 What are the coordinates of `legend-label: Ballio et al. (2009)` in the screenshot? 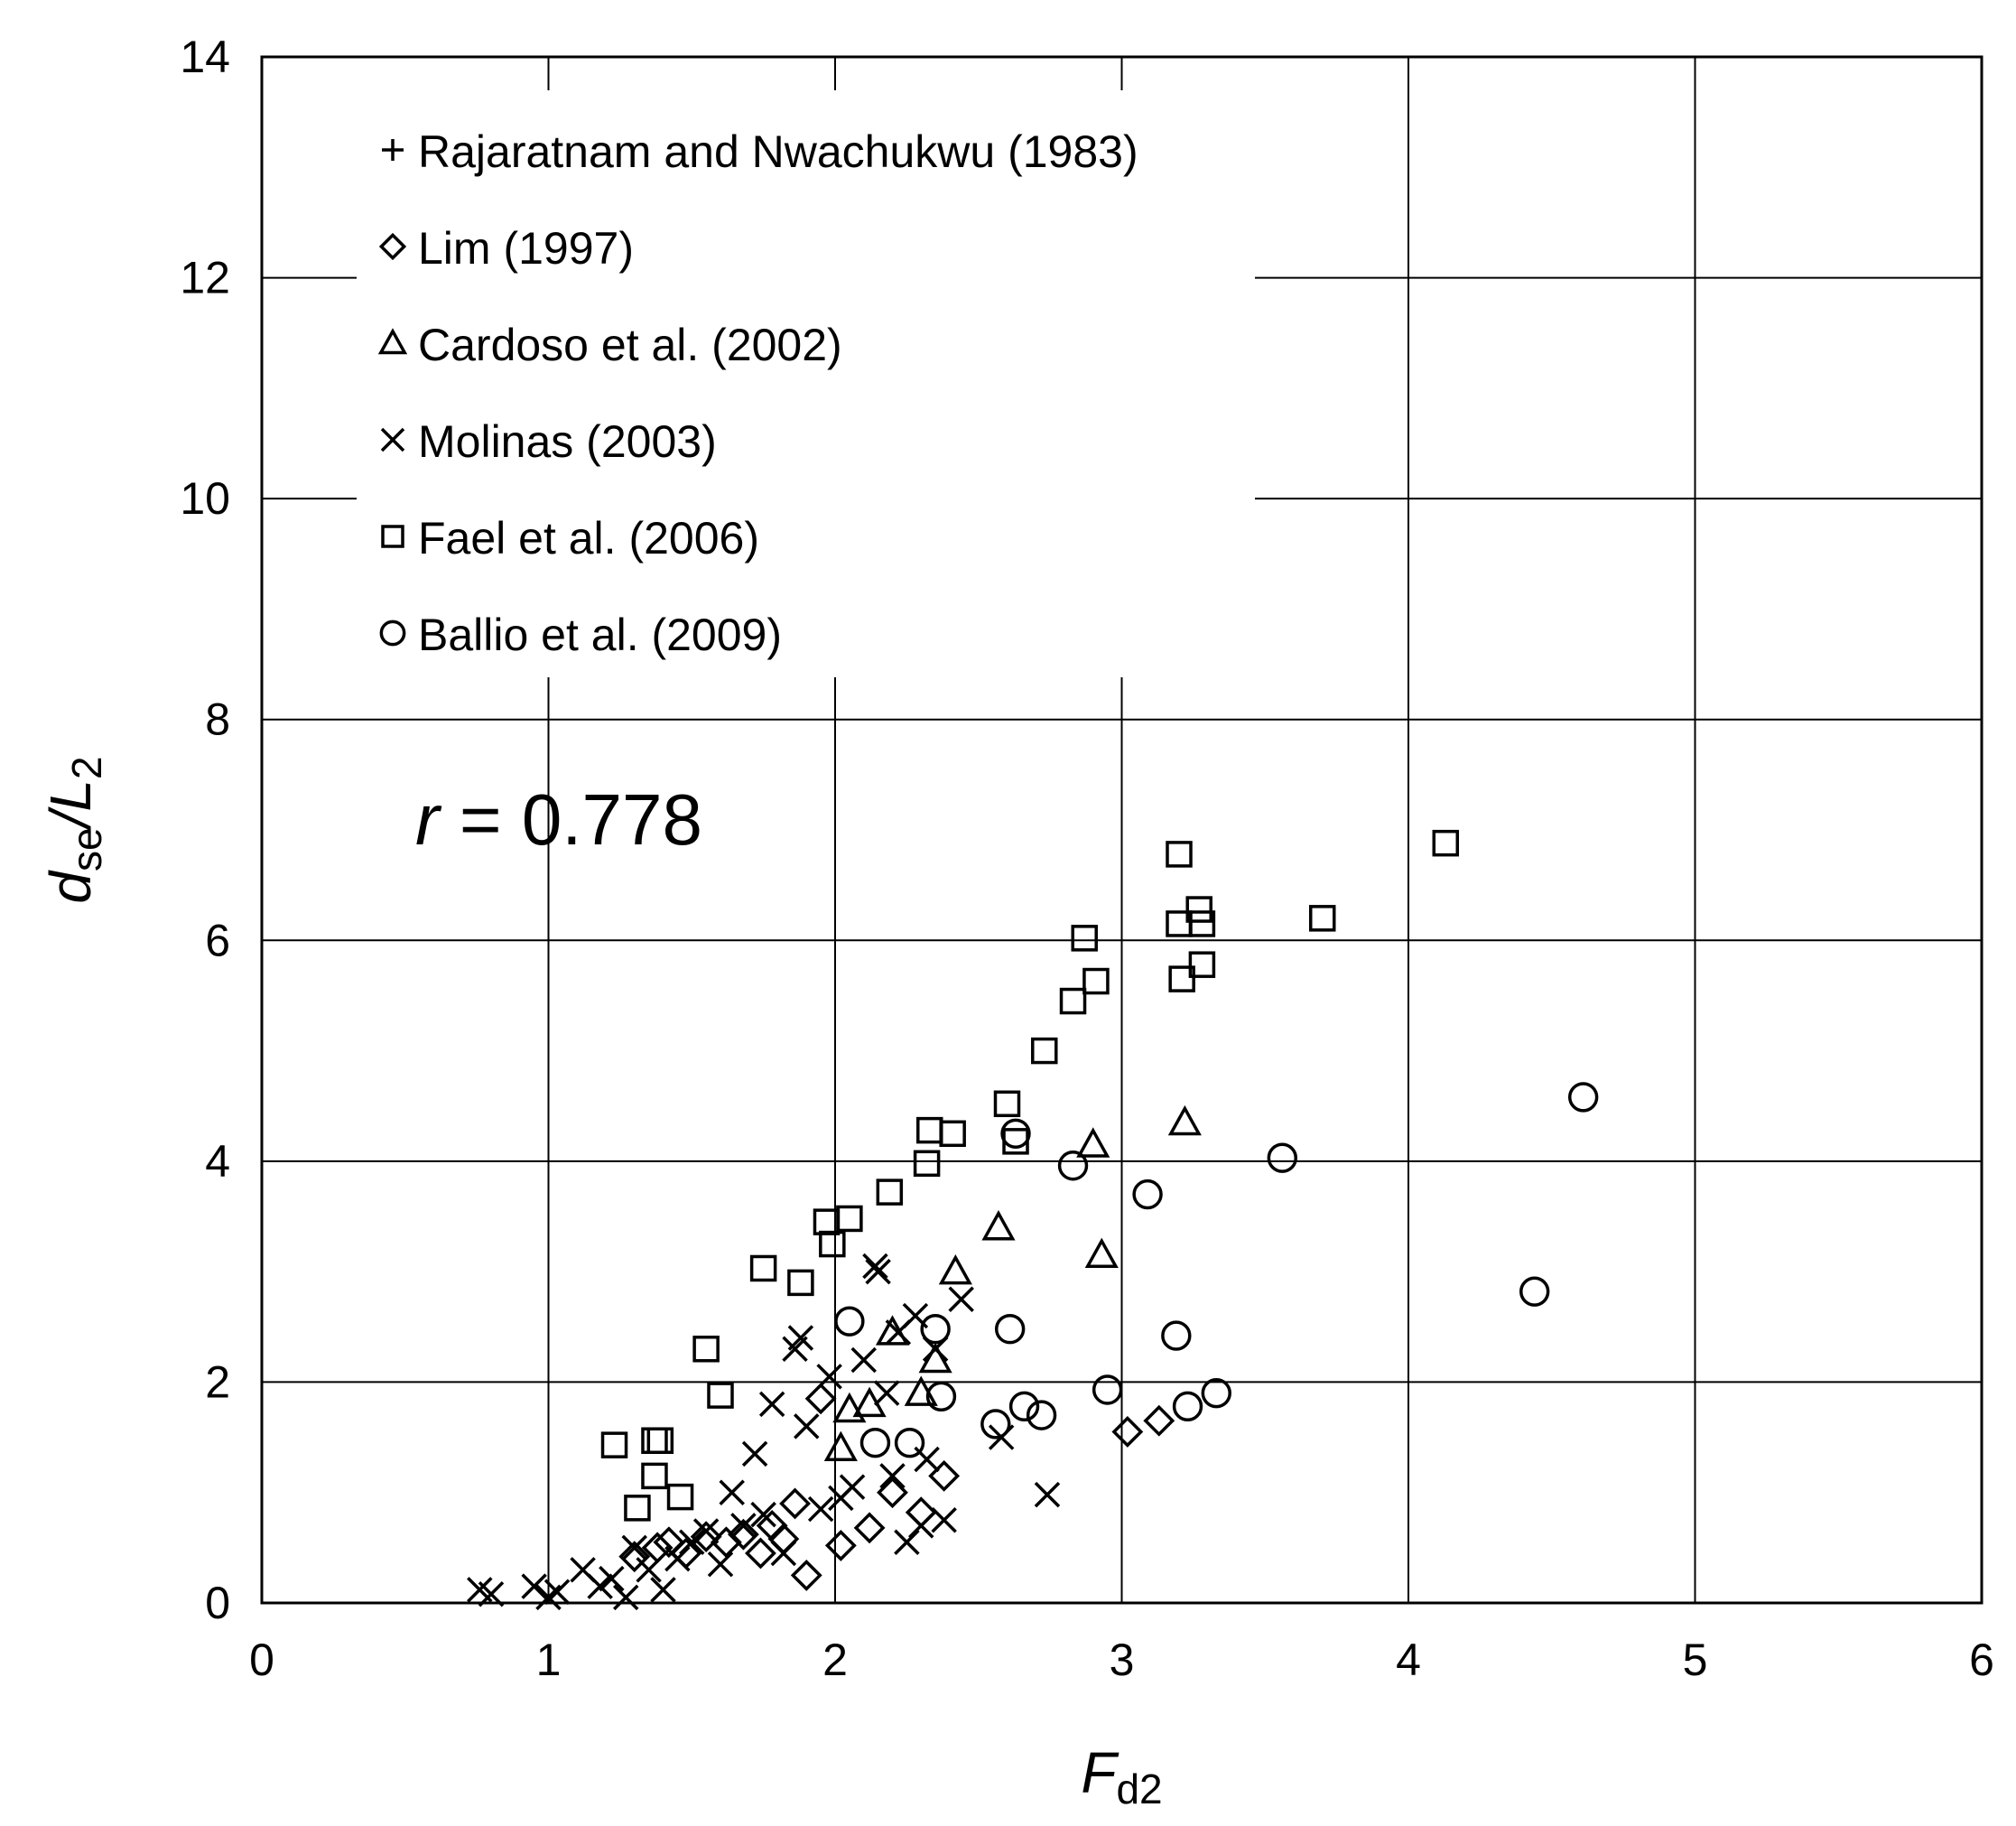 It's located at (600, 635).